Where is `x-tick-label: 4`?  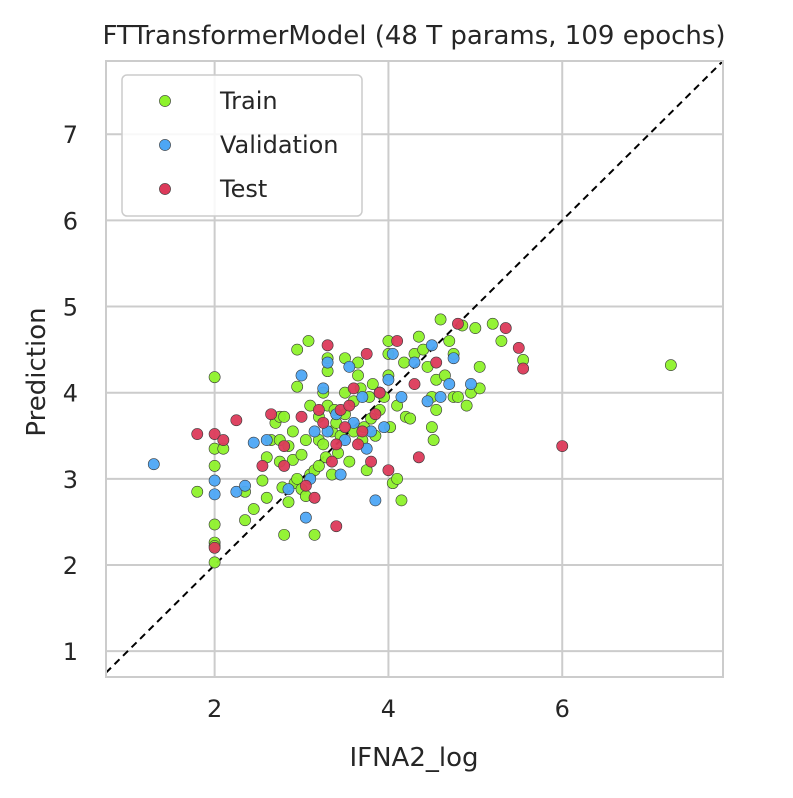 x-tick-label: 4 is located at coordinates (388, 709).